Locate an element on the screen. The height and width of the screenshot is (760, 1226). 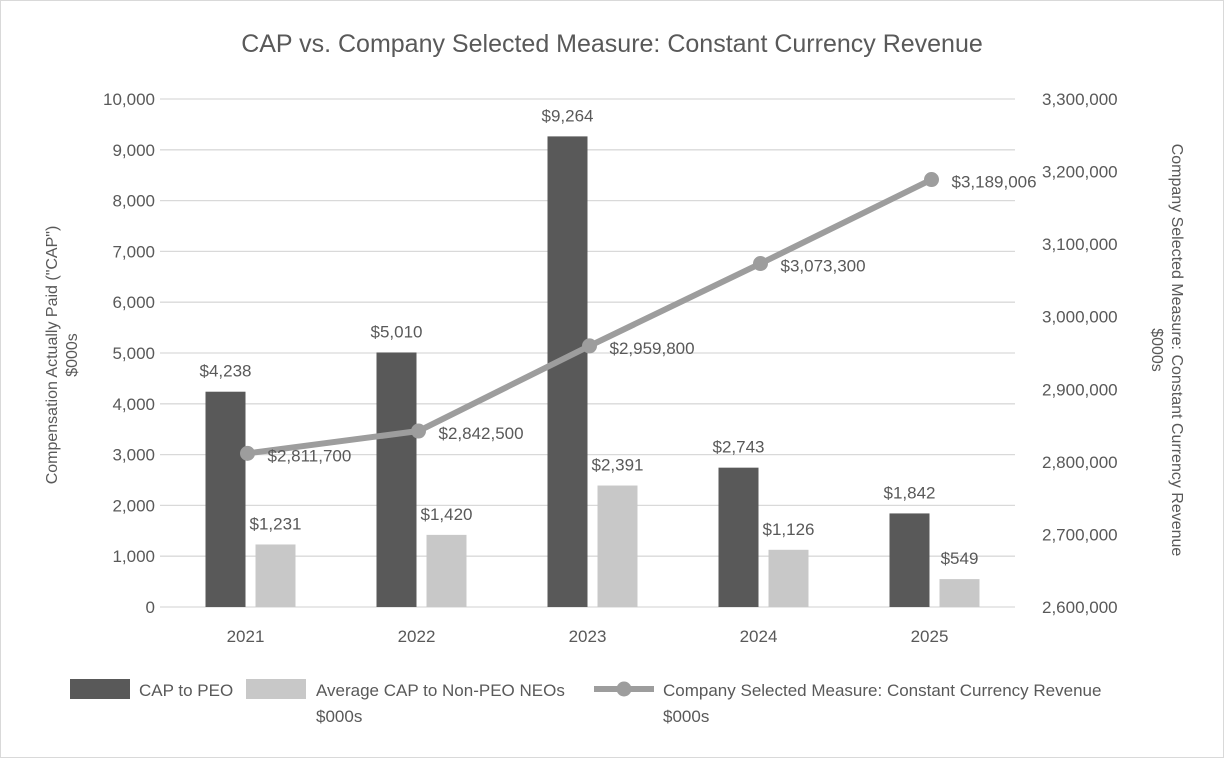
line-data-label: $3,189,006 is located at coordinates (994, 182).